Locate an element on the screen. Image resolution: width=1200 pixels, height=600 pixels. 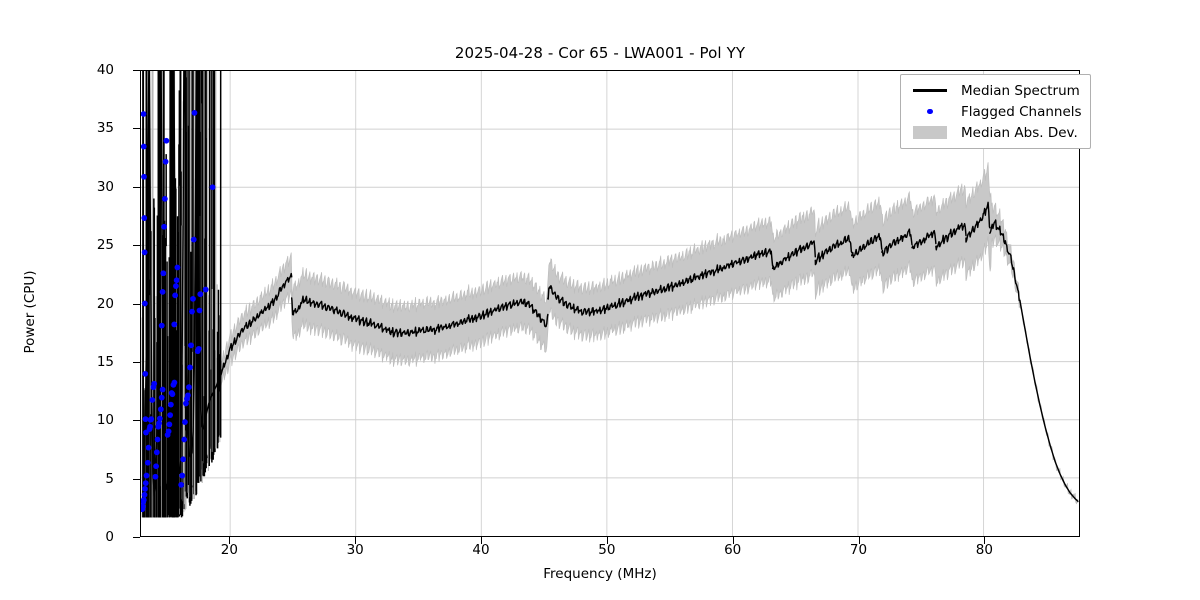
y-tick-label: 20 is located at coordinates (105, 303).